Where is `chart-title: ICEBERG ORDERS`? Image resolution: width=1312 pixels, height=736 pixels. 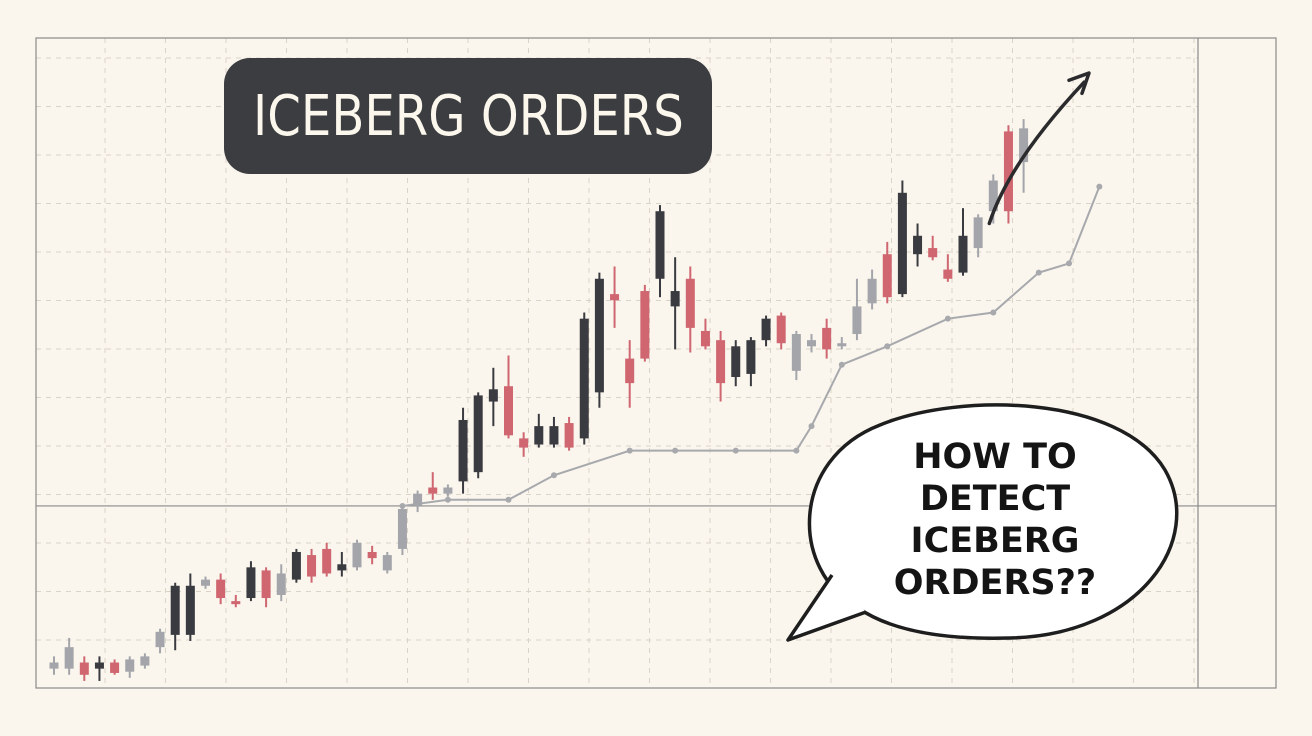
chart-title: ICEBERG ORDERS is located at coordinates (468, 116).